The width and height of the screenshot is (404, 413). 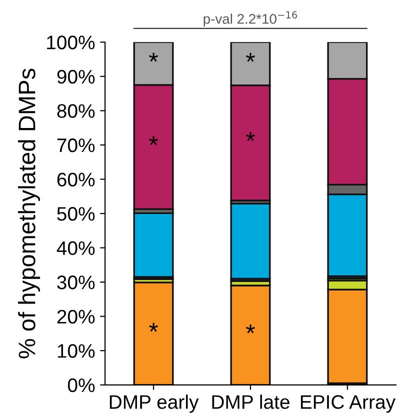 I want to click on y-tick-label: 30%, so click(x=76, y=283).